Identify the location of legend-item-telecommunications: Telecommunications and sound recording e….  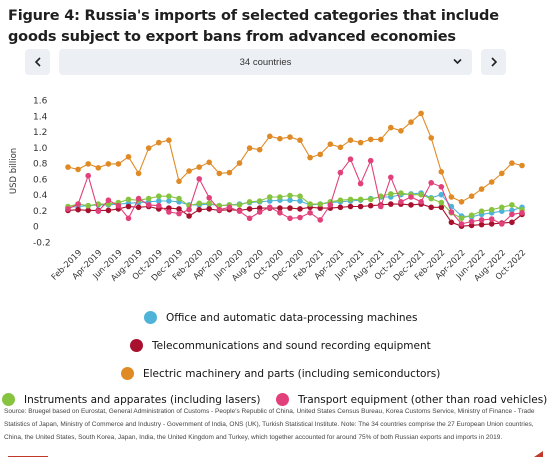
(280, 345).